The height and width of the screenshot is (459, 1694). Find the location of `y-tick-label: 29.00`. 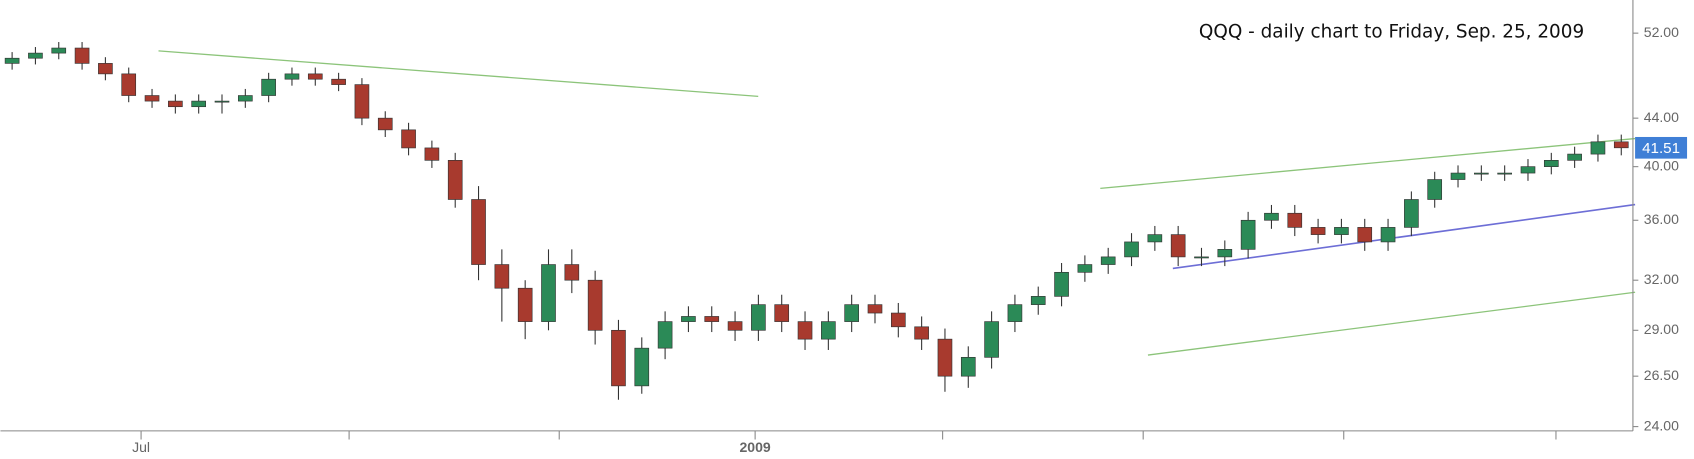

y-tick-label: 29.00 is located at coordinates (1661, 329).